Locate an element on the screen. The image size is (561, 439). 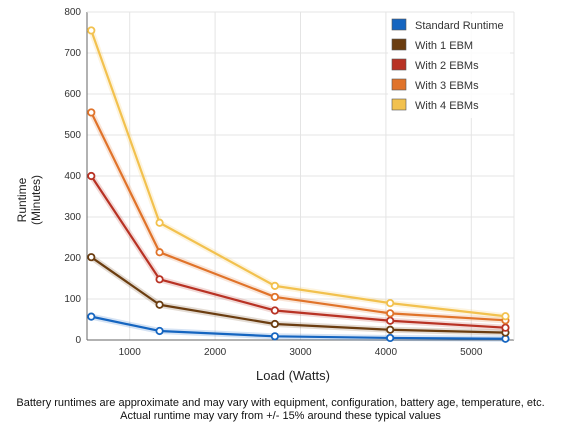
legend-swatch-with-3-ebms is located at coordinates (399, 84).